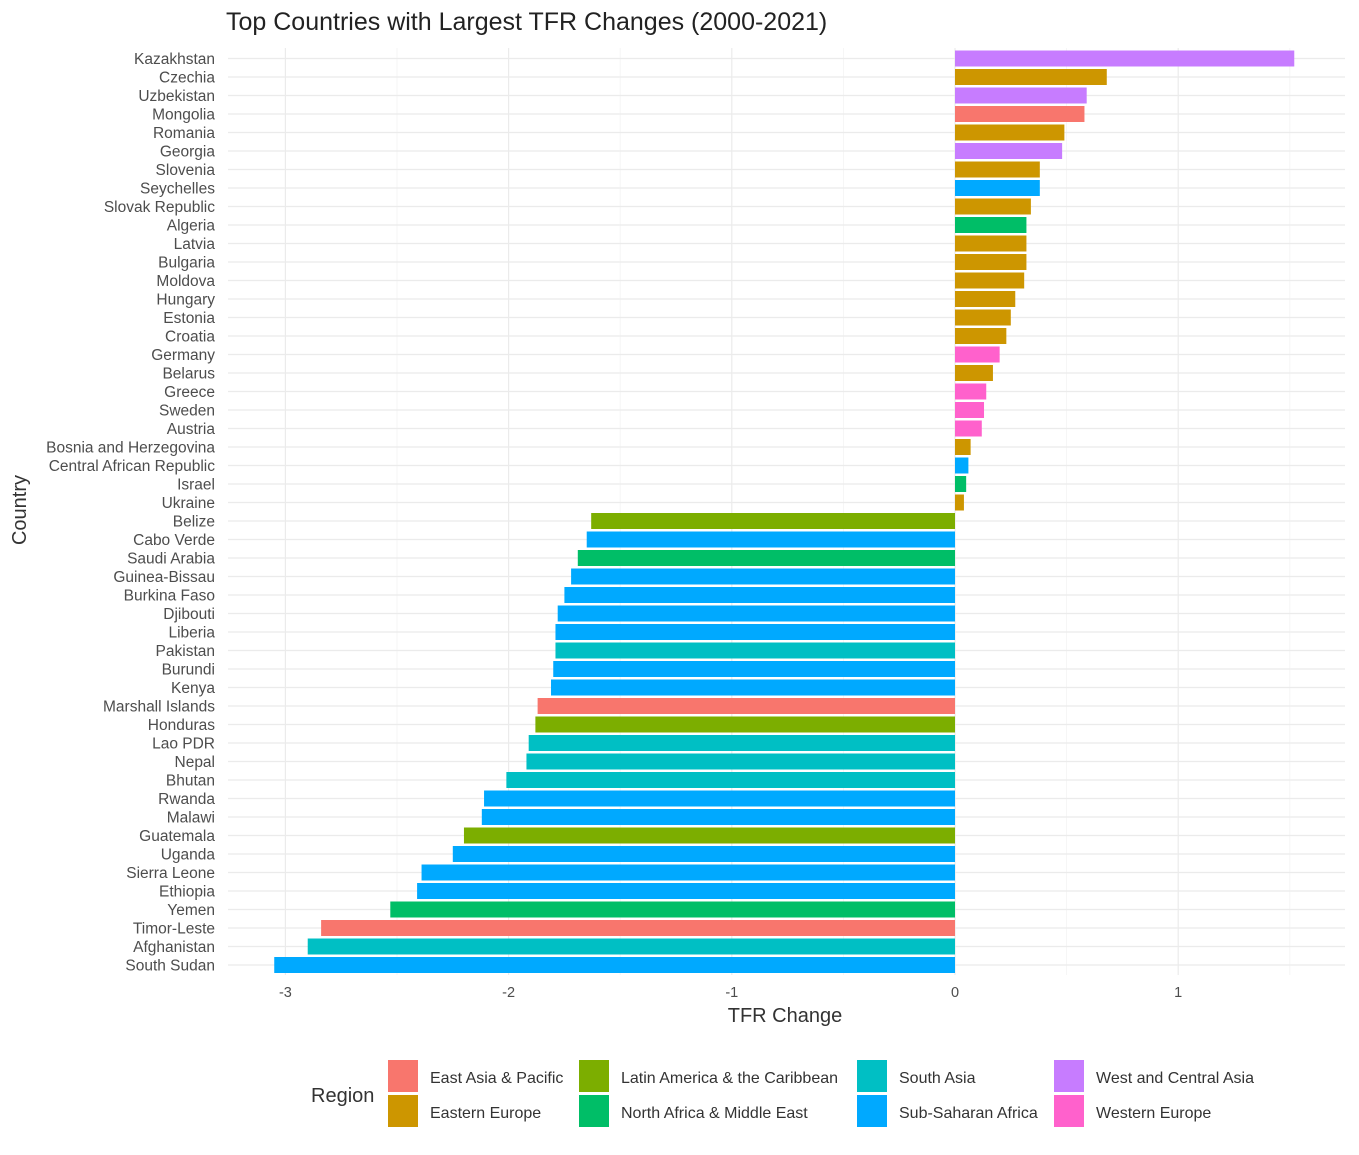 The width and height of the screenshot is (1359, 1155). I want to click on x-tick-0: 0, so click(955, 993).